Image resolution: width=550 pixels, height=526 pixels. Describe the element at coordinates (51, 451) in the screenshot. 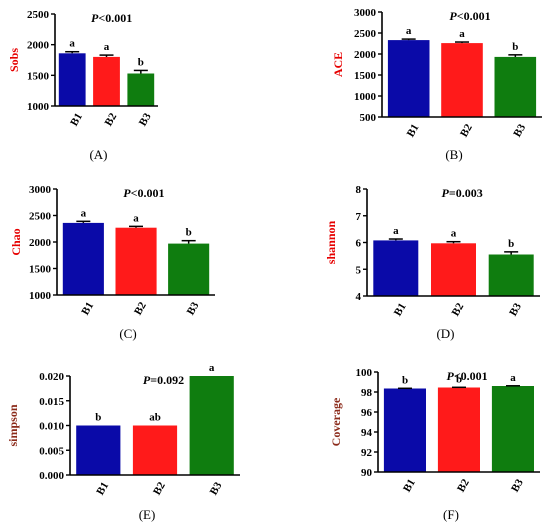

I see `y-tick-label: 0.005` at that location.